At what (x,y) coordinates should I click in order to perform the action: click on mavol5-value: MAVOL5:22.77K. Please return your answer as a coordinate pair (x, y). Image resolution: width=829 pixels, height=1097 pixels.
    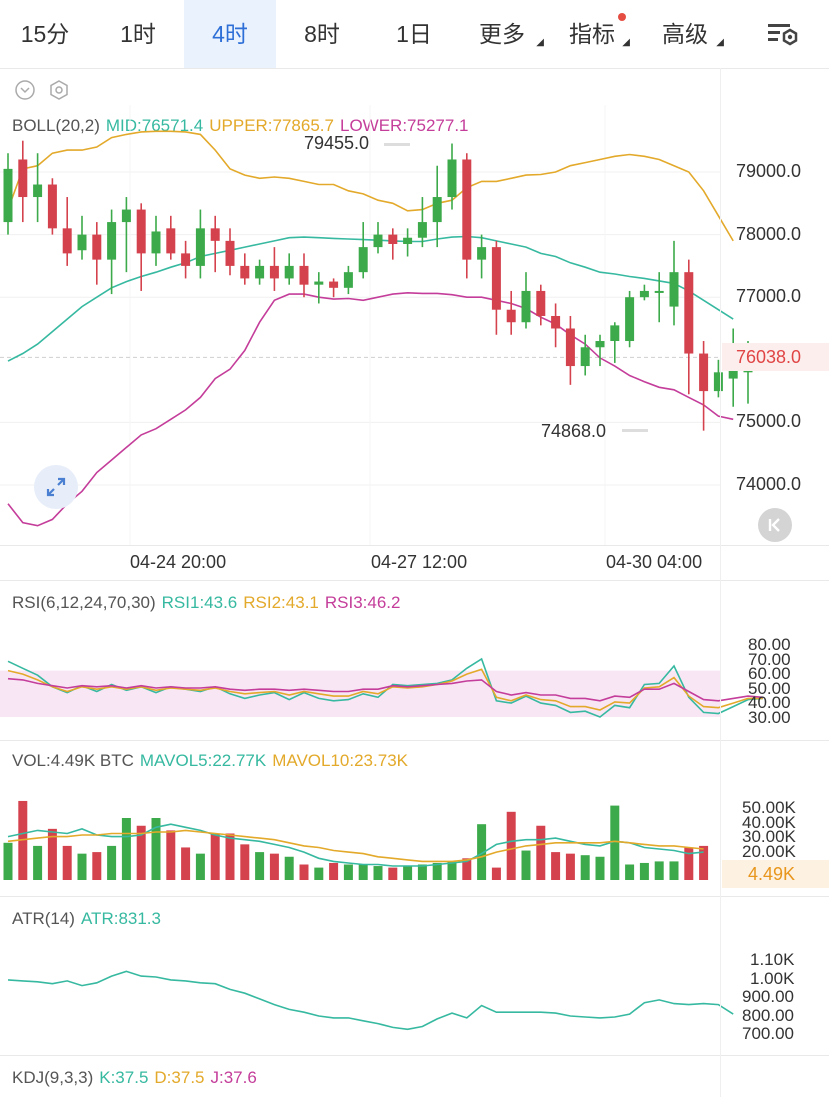
    Looking at the image, I should click on (203, 760).